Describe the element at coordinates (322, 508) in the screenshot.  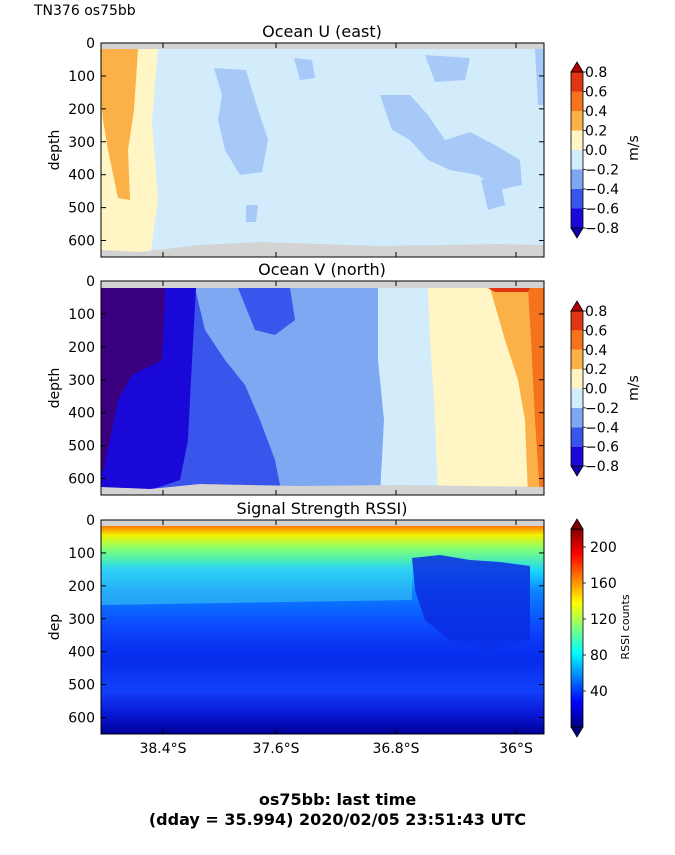
I see `panel-title: Signal Strength RSSI)` at that location.